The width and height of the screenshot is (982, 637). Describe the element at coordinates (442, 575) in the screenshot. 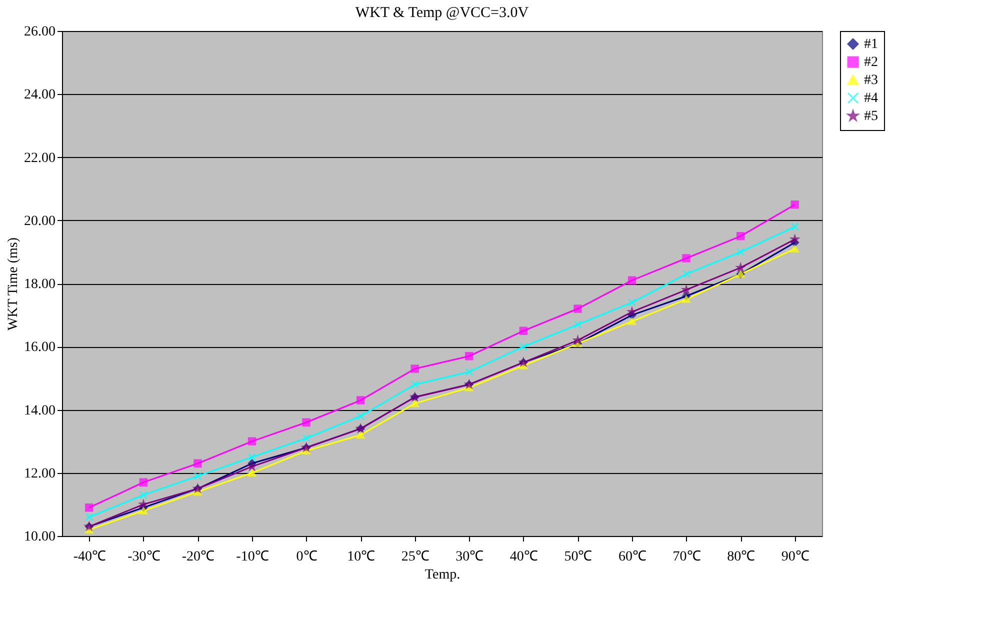

I see `x-axis-title: Temp.` at that location.